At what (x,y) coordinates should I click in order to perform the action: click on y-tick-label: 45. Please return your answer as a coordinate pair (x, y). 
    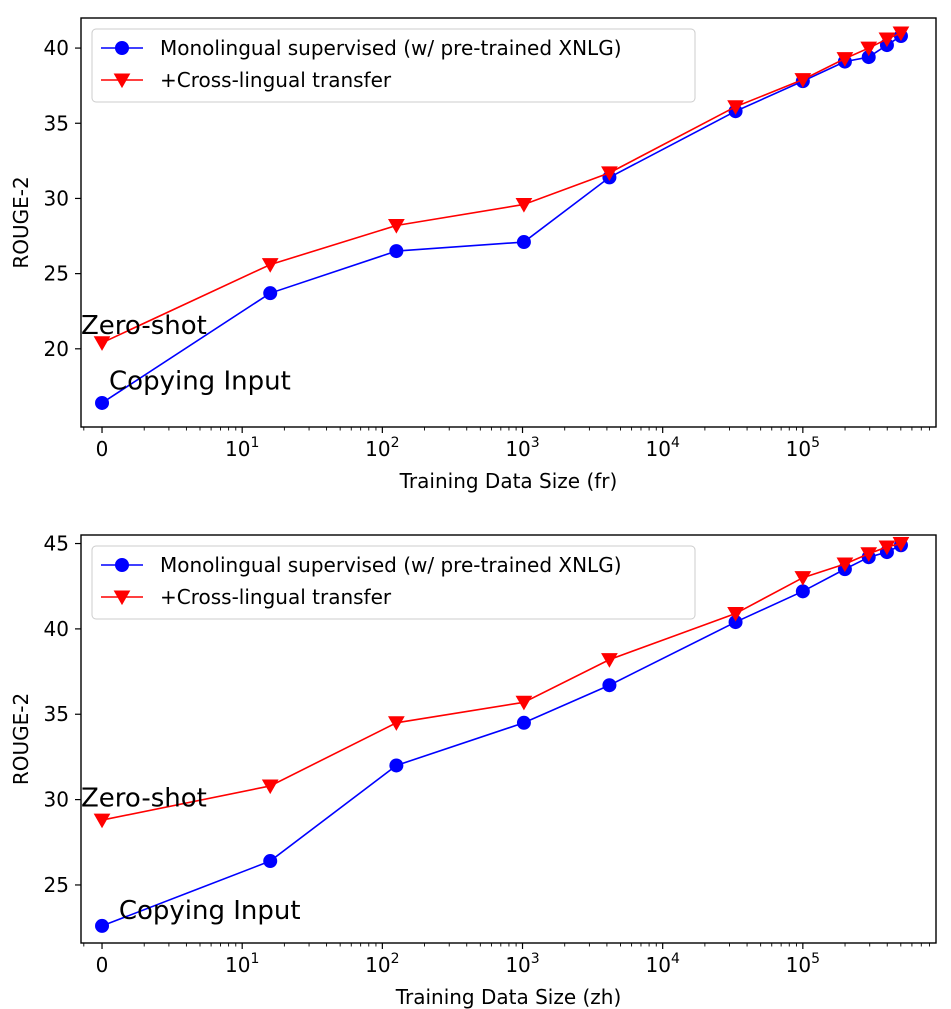
    Looking at the image, I should click on (56, 544).